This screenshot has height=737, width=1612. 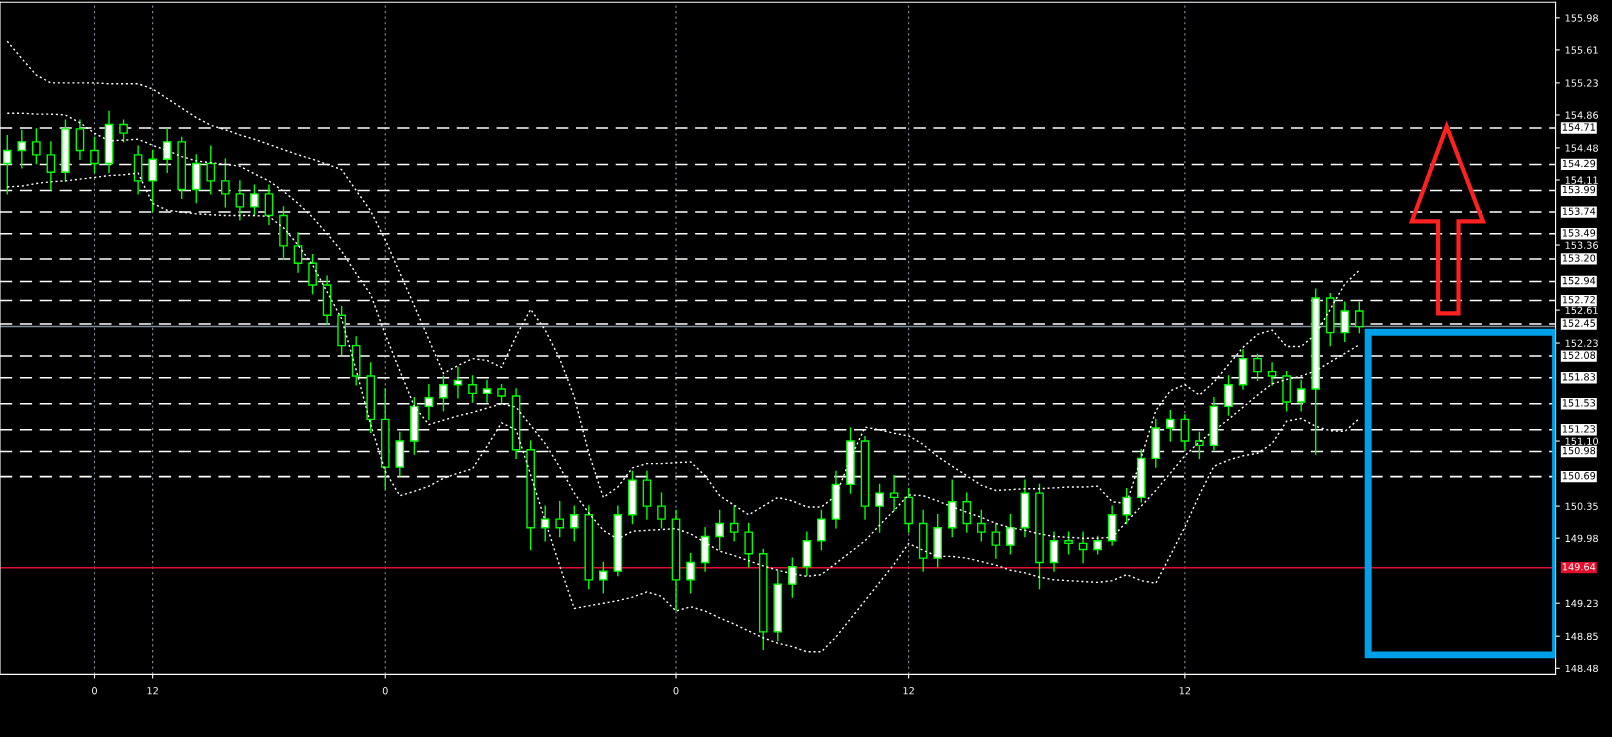 I want to click on ref-line-label: 152.08, so click(x=1579, y=355).